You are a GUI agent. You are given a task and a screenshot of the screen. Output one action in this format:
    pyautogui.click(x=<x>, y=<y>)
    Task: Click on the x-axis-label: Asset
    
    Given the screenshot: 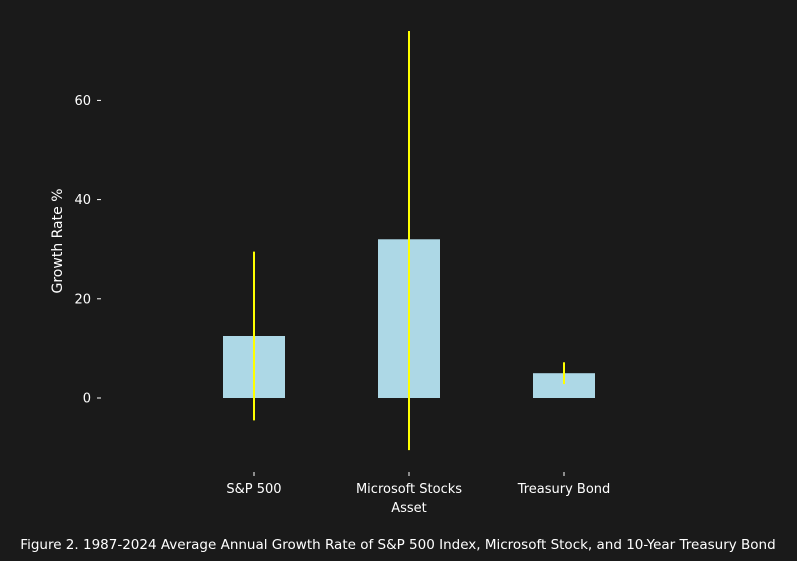 What is the action you would take?
    pyautogui.click(x=409, y=508)
    